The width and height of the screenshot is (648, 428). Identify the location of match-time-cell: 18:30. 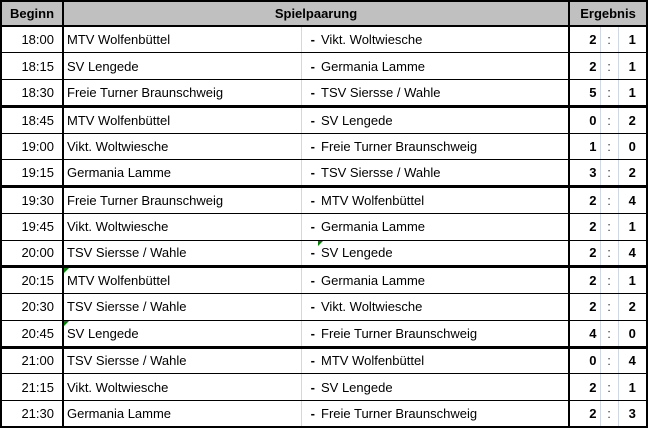
(32, 93).